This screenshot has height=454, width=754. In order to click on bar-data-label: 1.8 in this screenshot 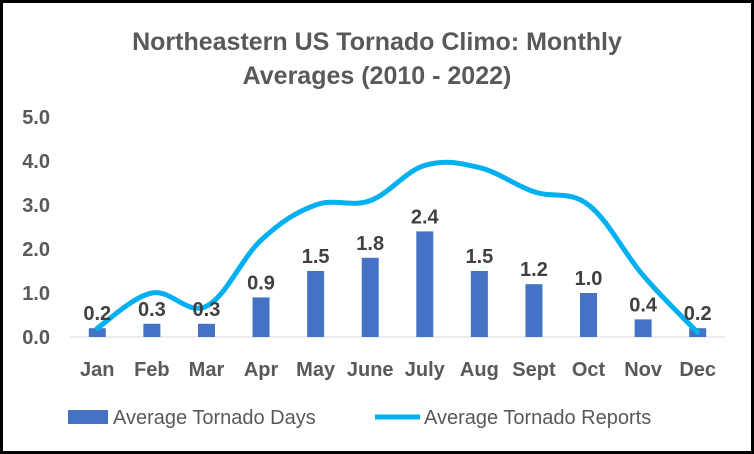, I will do `click(370, 244)`.